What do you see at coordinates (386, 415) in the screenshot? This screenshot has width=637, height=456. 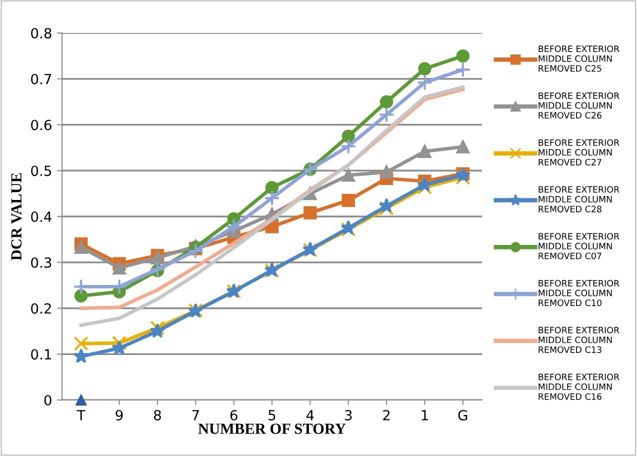 I see `x-tick-label: 2` at bounding box center [386, 415].